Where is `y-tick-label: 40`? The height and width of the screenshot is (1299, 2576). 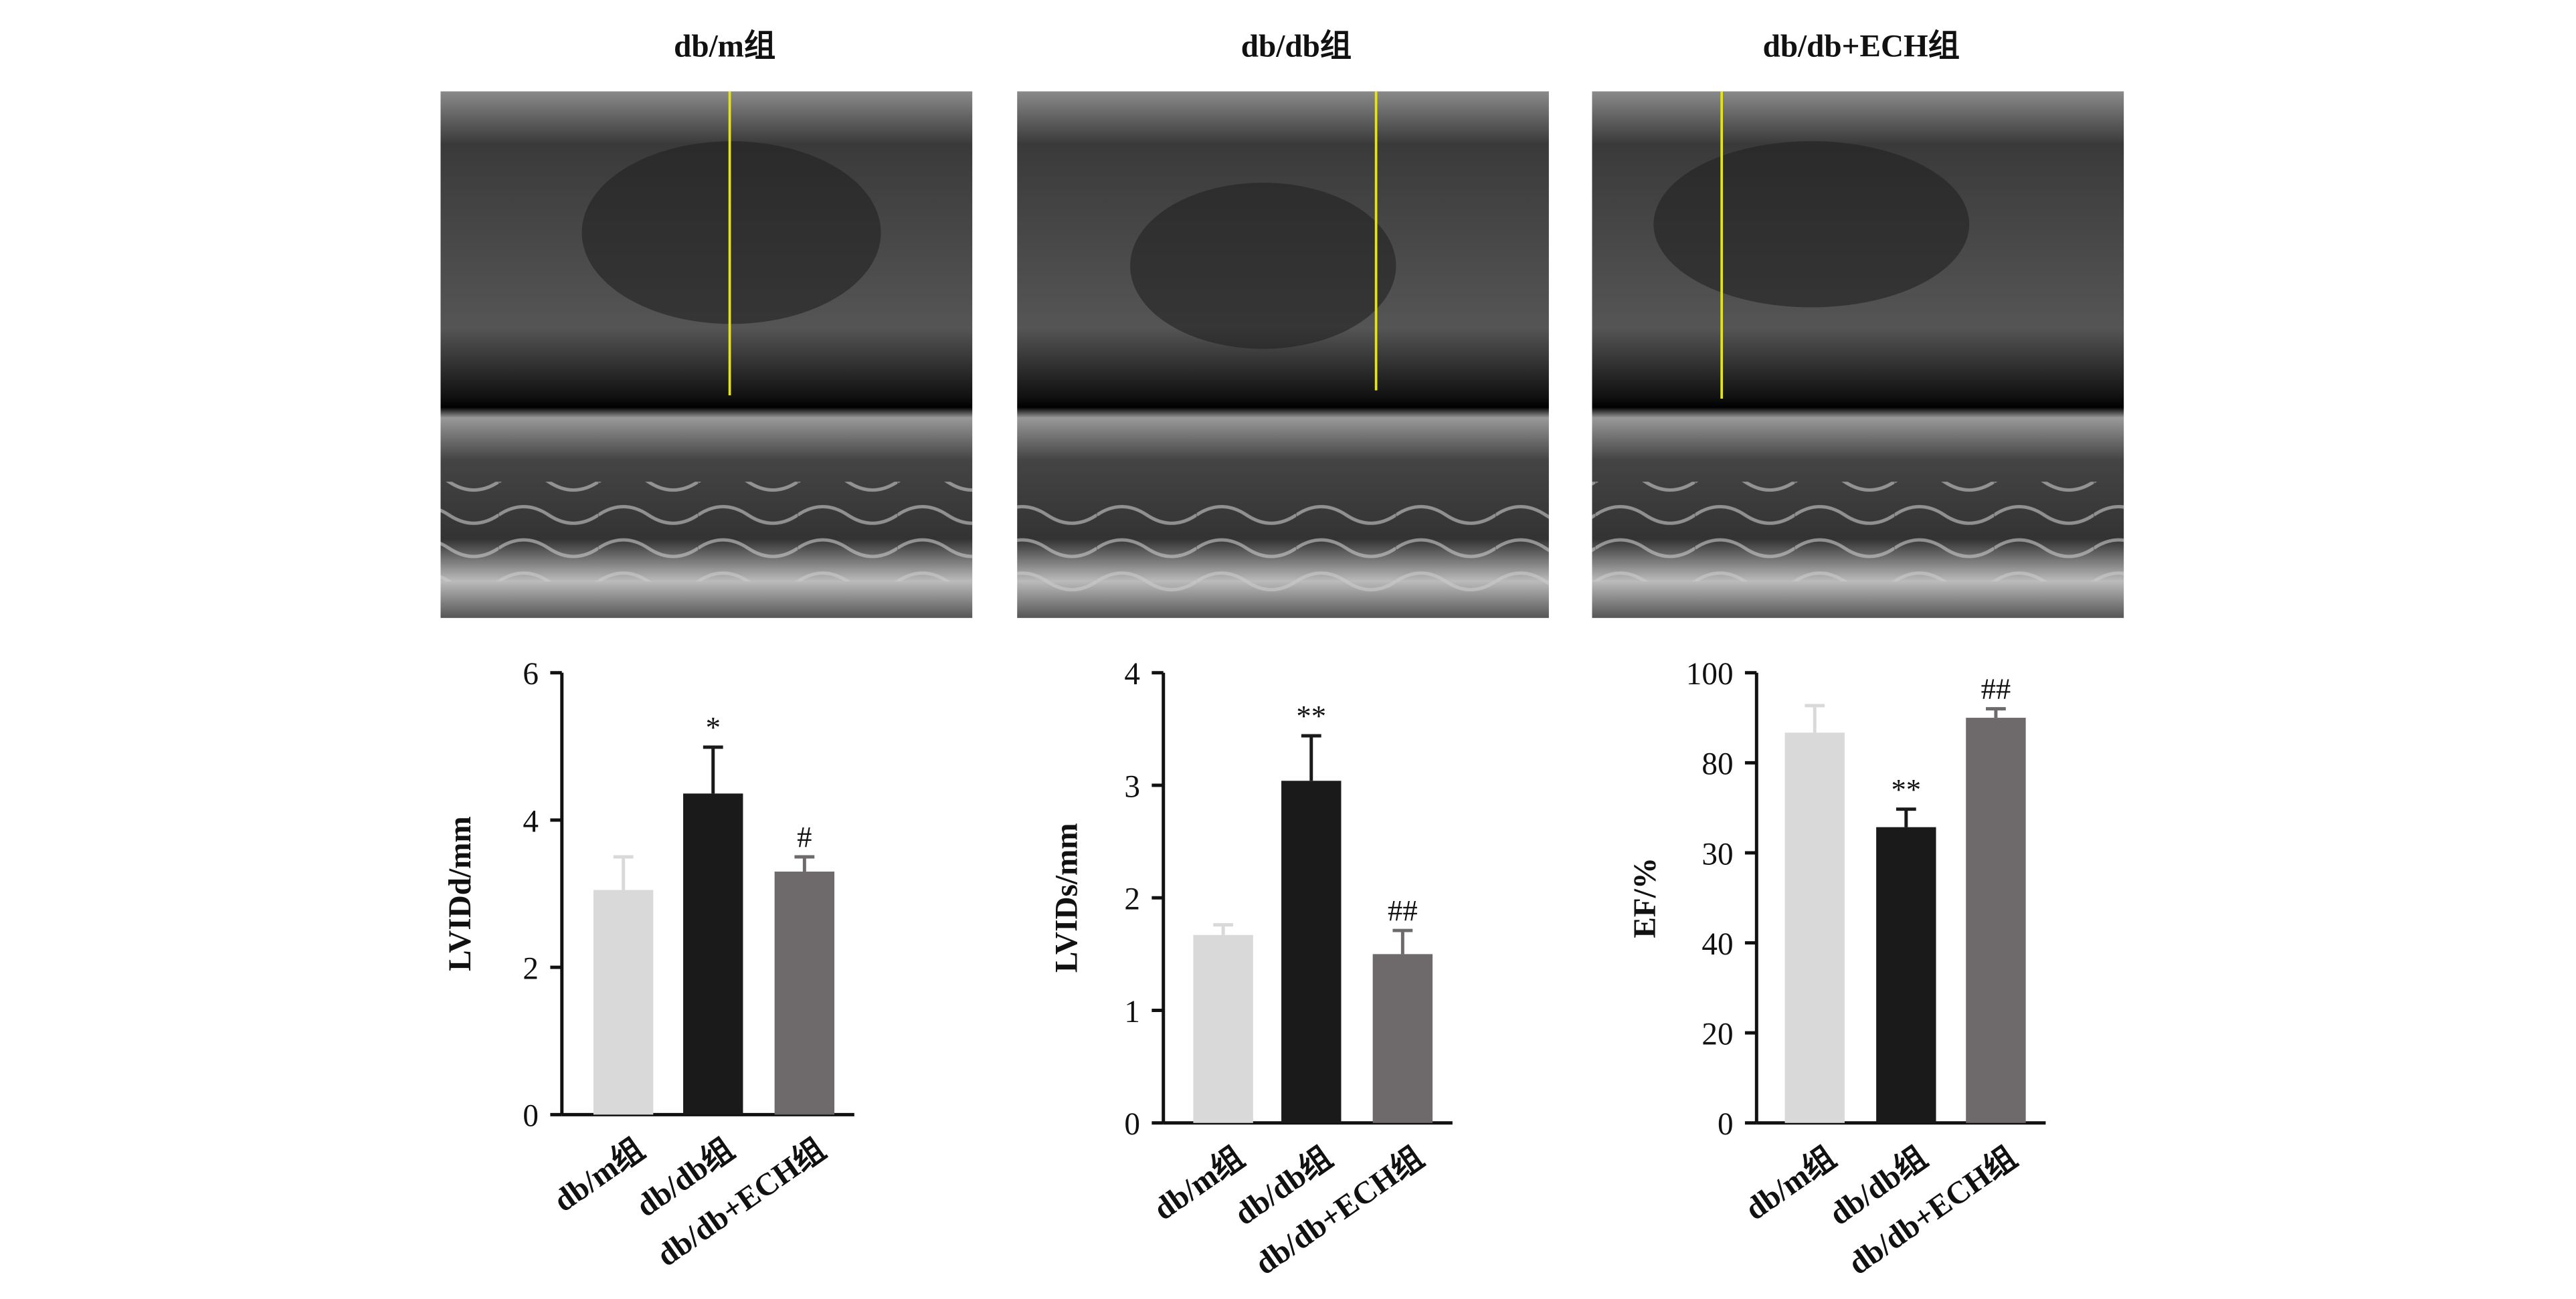
y-tick-label: 40 is located at coordinates (1717, 945).